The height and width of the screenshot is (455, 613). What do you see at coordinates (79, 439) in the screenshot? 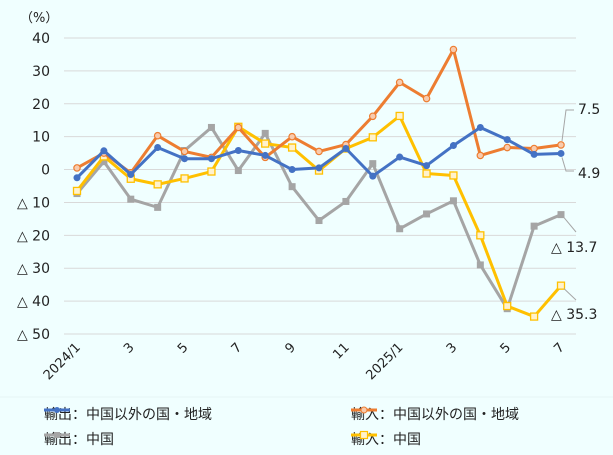
I see `legend-item-export-china: 輸出：中国` at bounding box center [79, 439].